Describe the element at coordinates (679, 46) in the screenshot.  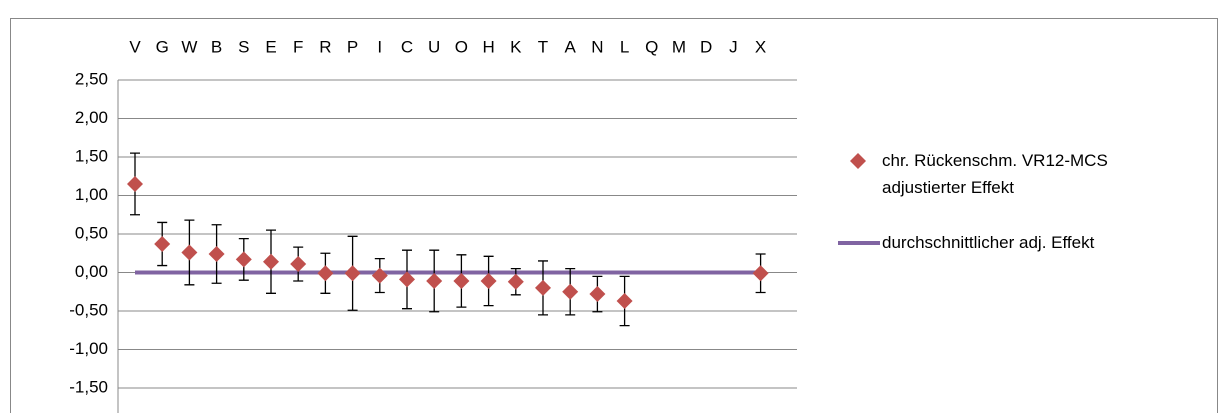
I see `x-tick-label: M` at that location.